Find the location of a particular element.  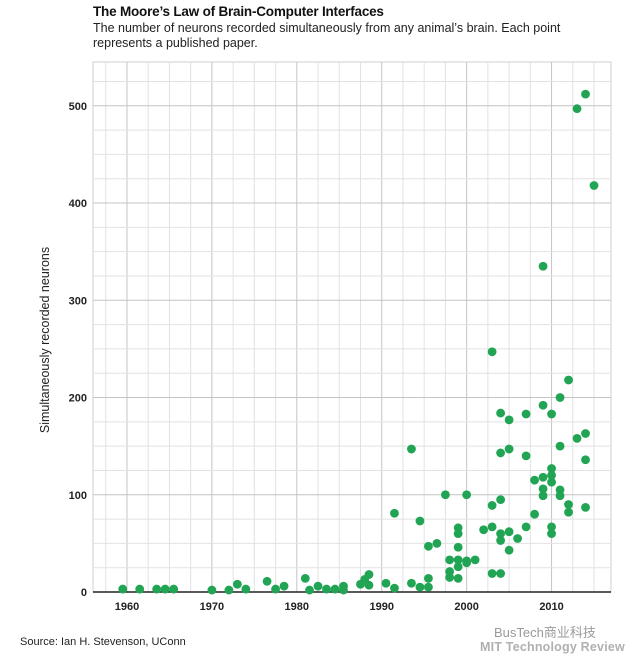

y-tick-label: 300 is located at coordinates (78, 301).